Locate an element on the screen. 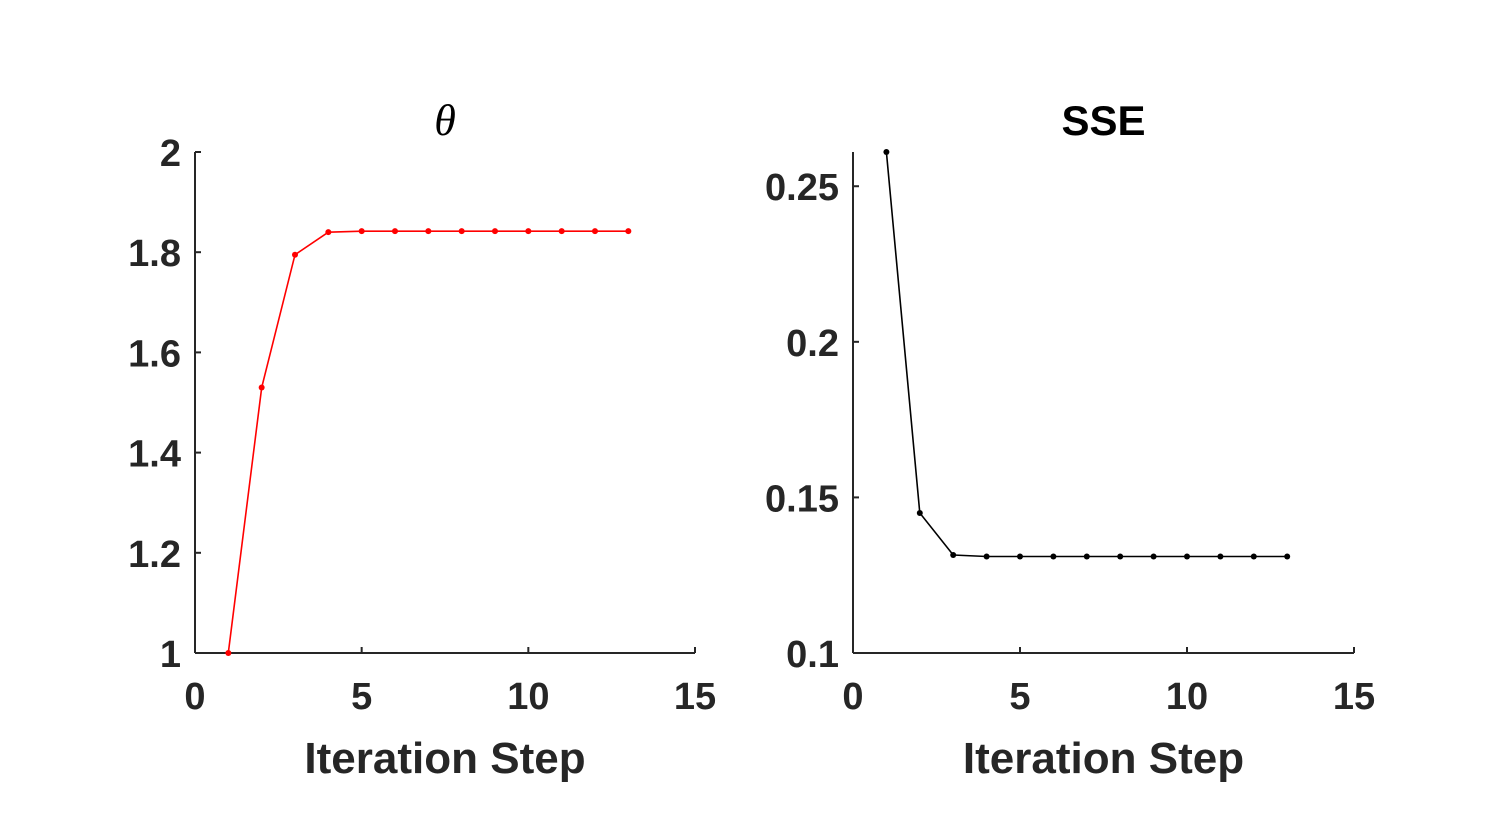  y-tick-label: 1.8 is located at coordinates (154, 254).